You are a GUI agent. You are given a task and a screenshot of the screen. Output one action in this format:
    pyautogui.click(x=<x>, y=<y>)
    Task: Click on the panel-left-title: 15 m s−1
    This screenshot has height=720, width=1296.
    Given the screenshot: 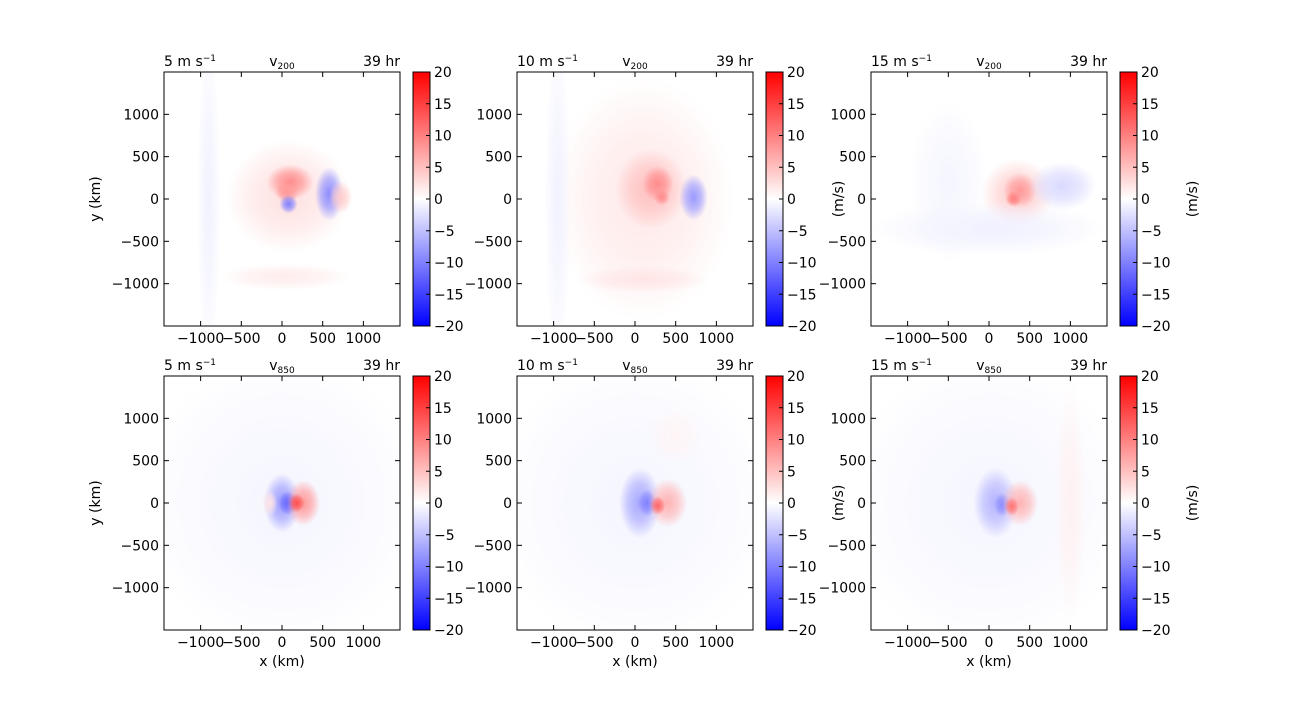 What is the action you would take?
    pyautogui.click(x=901, y=62)
    